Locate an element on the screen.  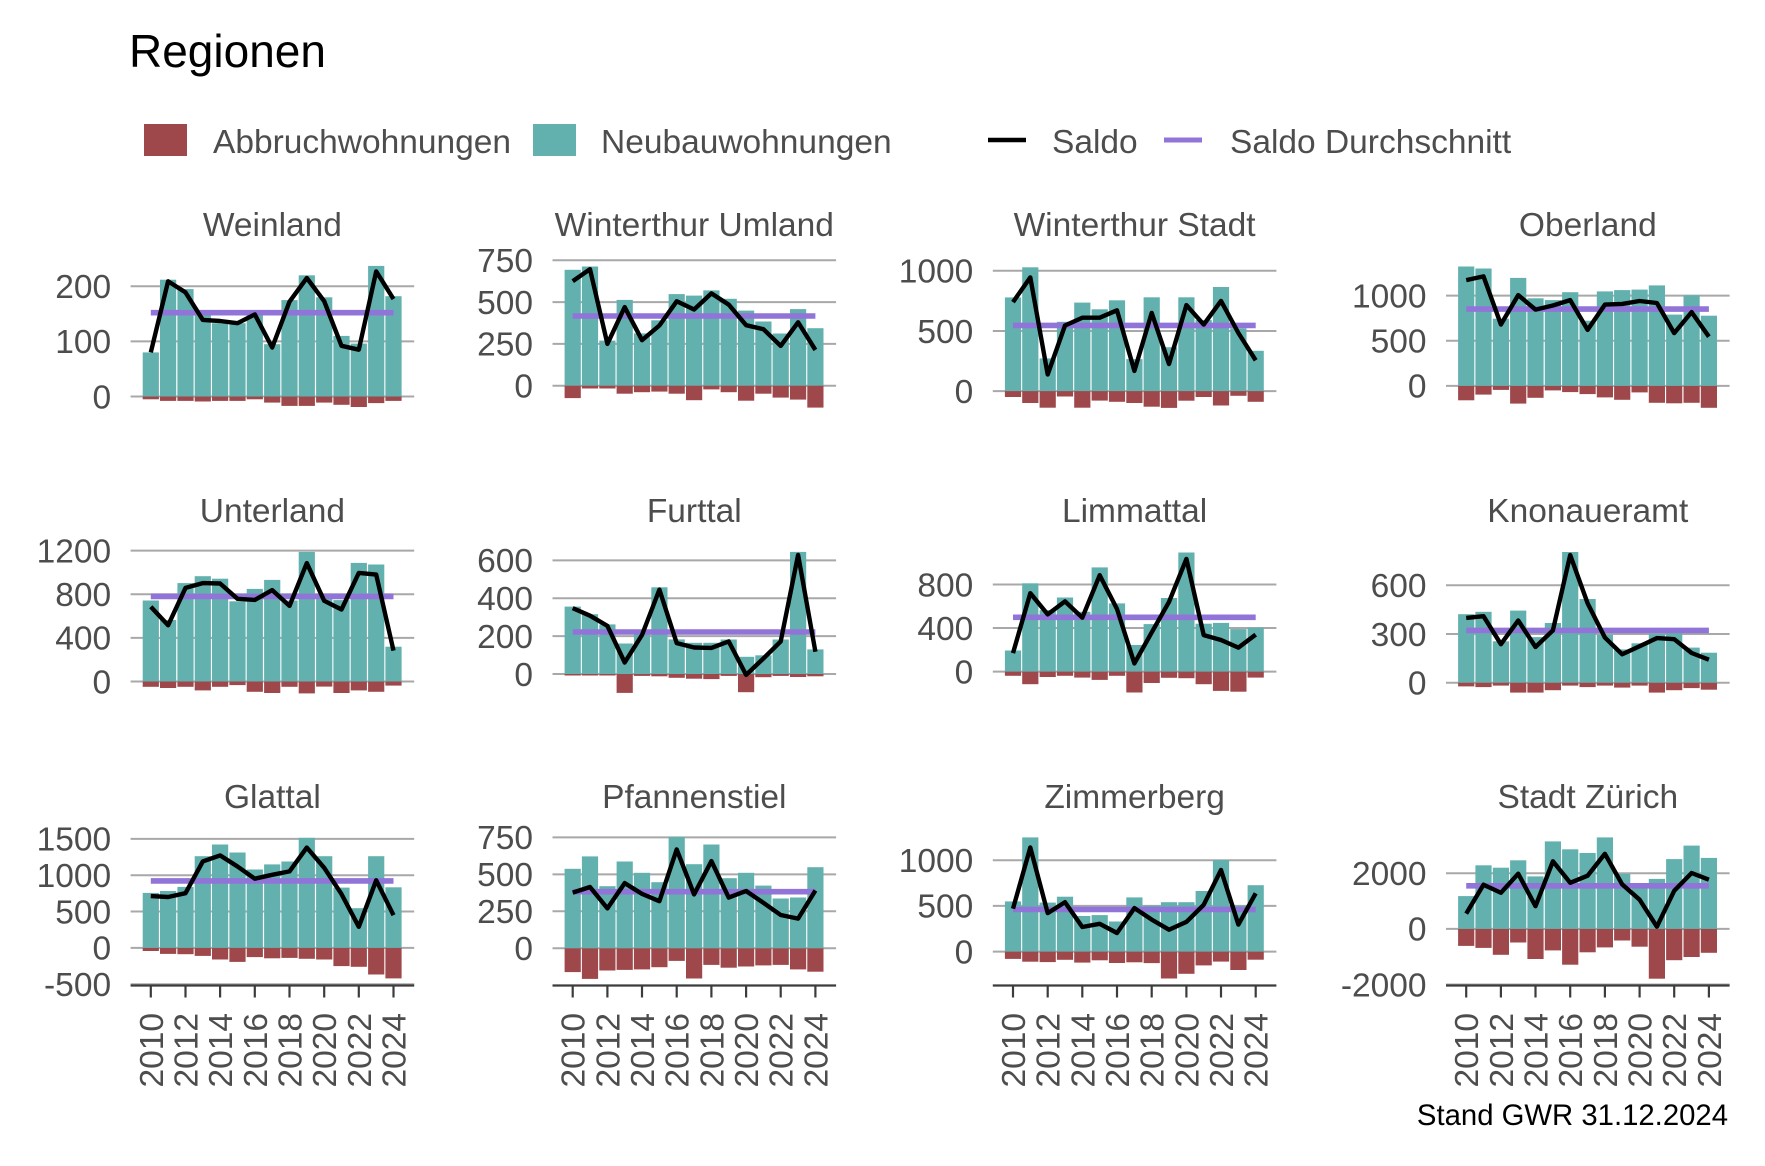
svg-text: Saldo Durchschnitt is located at coordinates (1371, 142).